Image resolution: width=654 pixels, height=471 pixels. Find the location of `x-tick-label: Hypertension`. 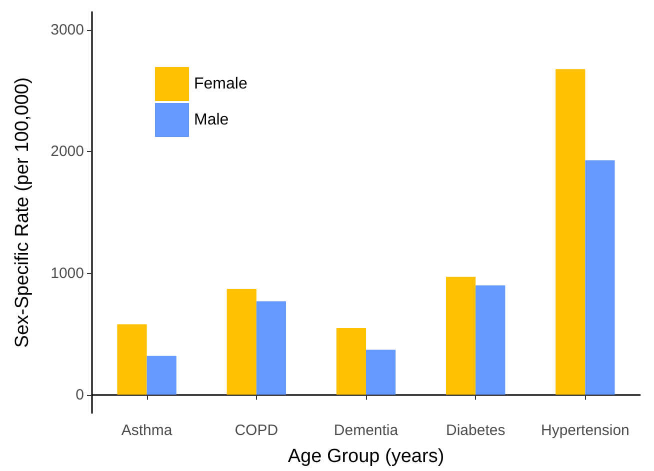

x-tick-label: Hypertension is located at coordinates (585, 430).